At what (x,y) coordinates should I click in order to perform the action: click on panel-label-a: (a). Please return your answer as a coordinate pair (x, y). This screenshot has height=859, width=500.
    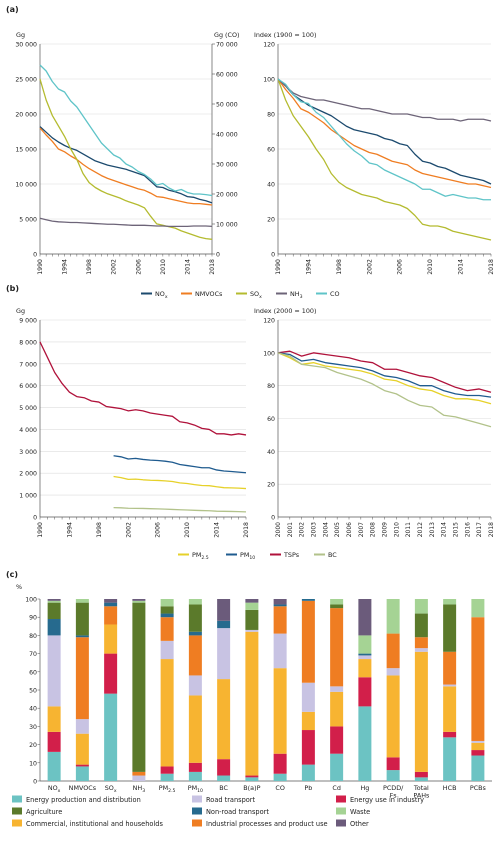
    Looking at the image, I should click on (12, 9).